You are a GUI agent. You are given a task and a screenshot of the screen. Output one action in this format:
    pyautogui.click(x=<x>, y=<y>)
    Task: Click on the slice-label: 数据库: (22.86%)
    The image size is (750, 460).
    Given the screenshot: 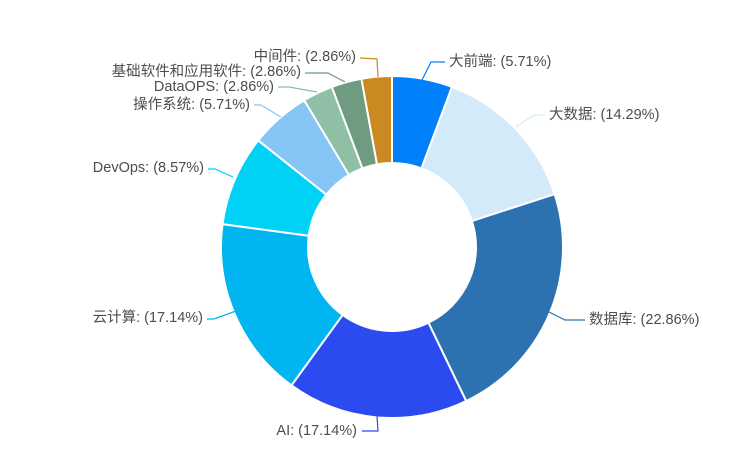 What is the action you would take?
    pyautogui.click(x=644, y=319)
    